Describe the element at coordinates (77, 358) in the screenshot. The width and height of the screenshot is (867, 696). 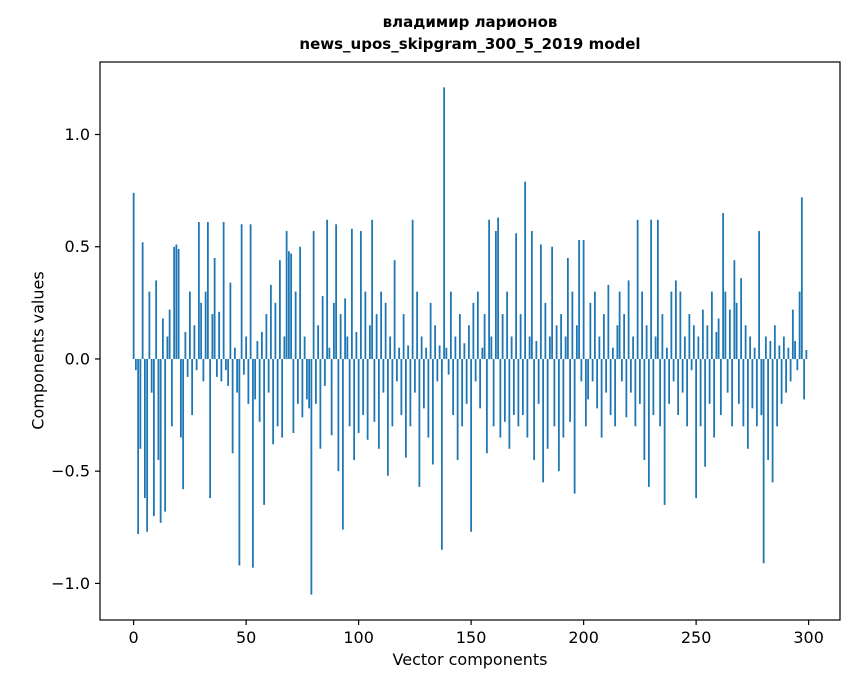
I see `y-tick-label: 0.0` at that location.